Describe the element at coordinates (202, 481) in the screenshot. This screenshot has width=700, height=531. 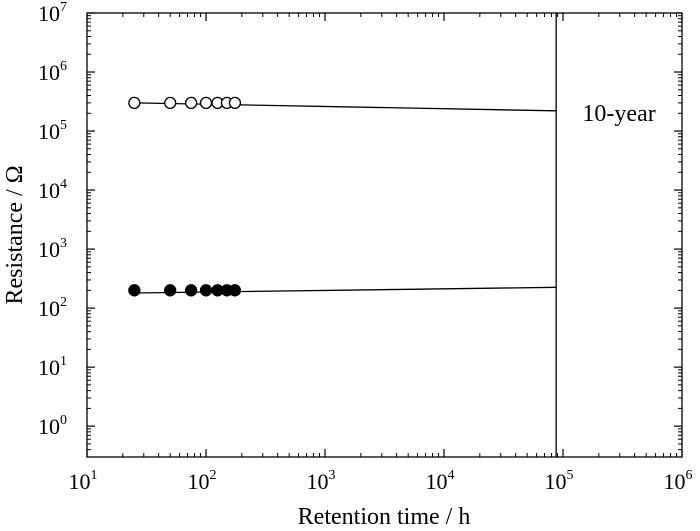
I see `x-tick-label: 10²` at that location.